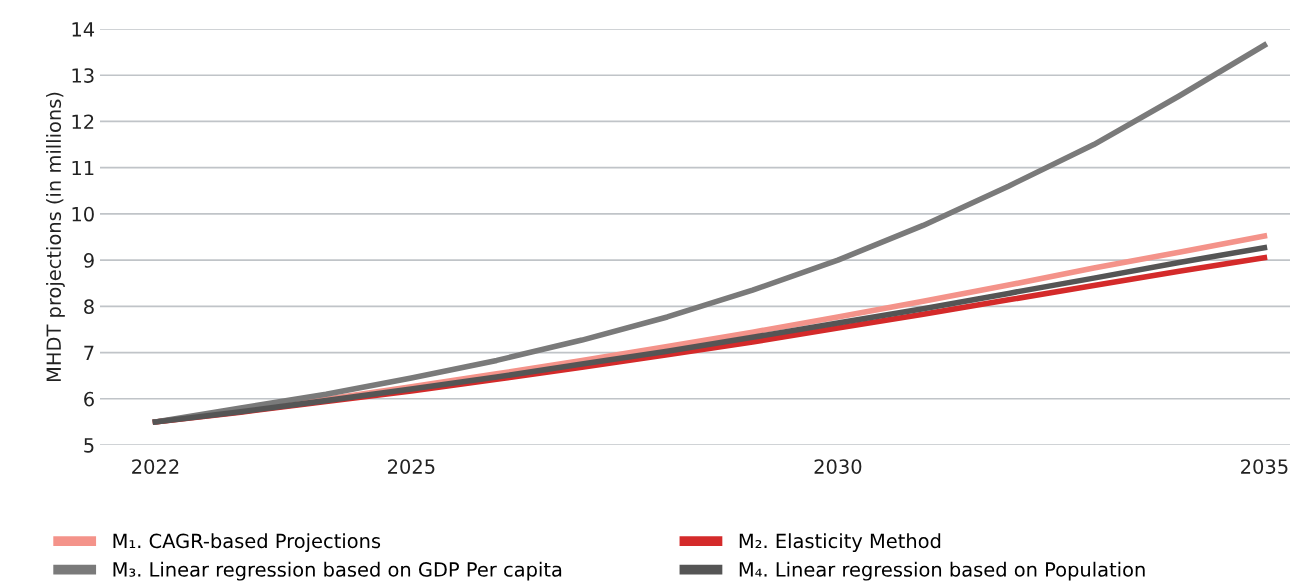 The image size is (1298, 581). Describe the element at coordinates (83, 214) in the screenshot. I see `y-tick-label: 10` at that location.